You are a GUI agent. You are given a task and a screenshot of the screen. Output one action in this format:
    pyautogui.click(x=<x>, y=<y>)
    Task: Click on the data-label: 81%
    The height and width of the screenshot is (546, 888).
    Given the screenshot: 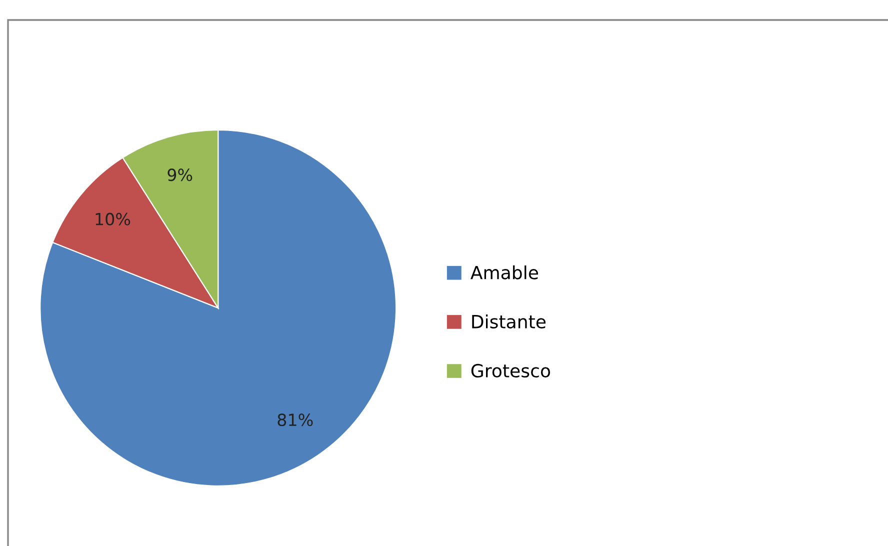 What is the action you would take?
    pyautogui.click(x=295, y=420)
    